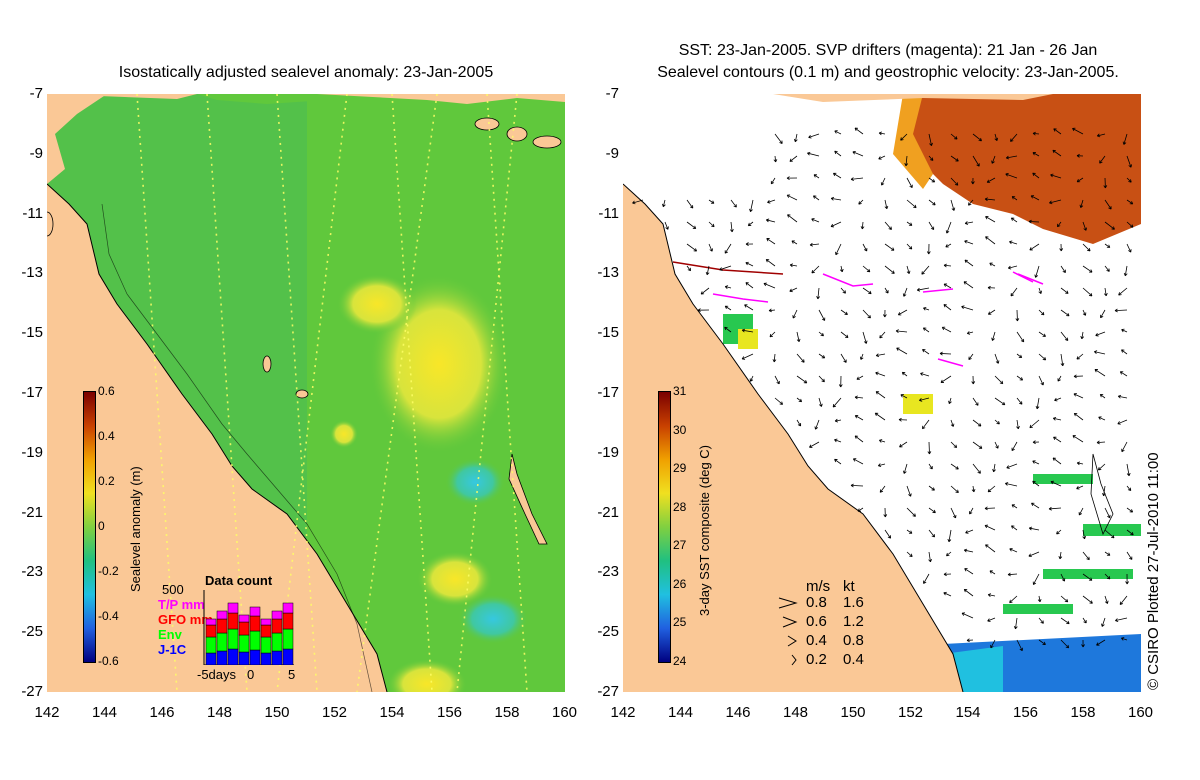 The image size is (1200, 780). Describe the element at coordinates (612, 93) in the screenshot. I see `right-y-tick: -7` at that location.